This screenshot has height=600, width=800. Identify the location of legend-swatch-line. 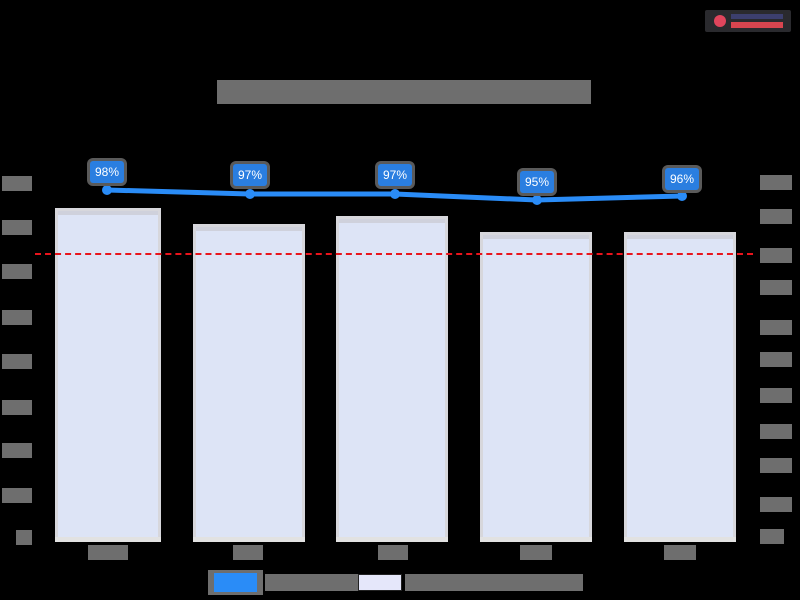
(235, 582).